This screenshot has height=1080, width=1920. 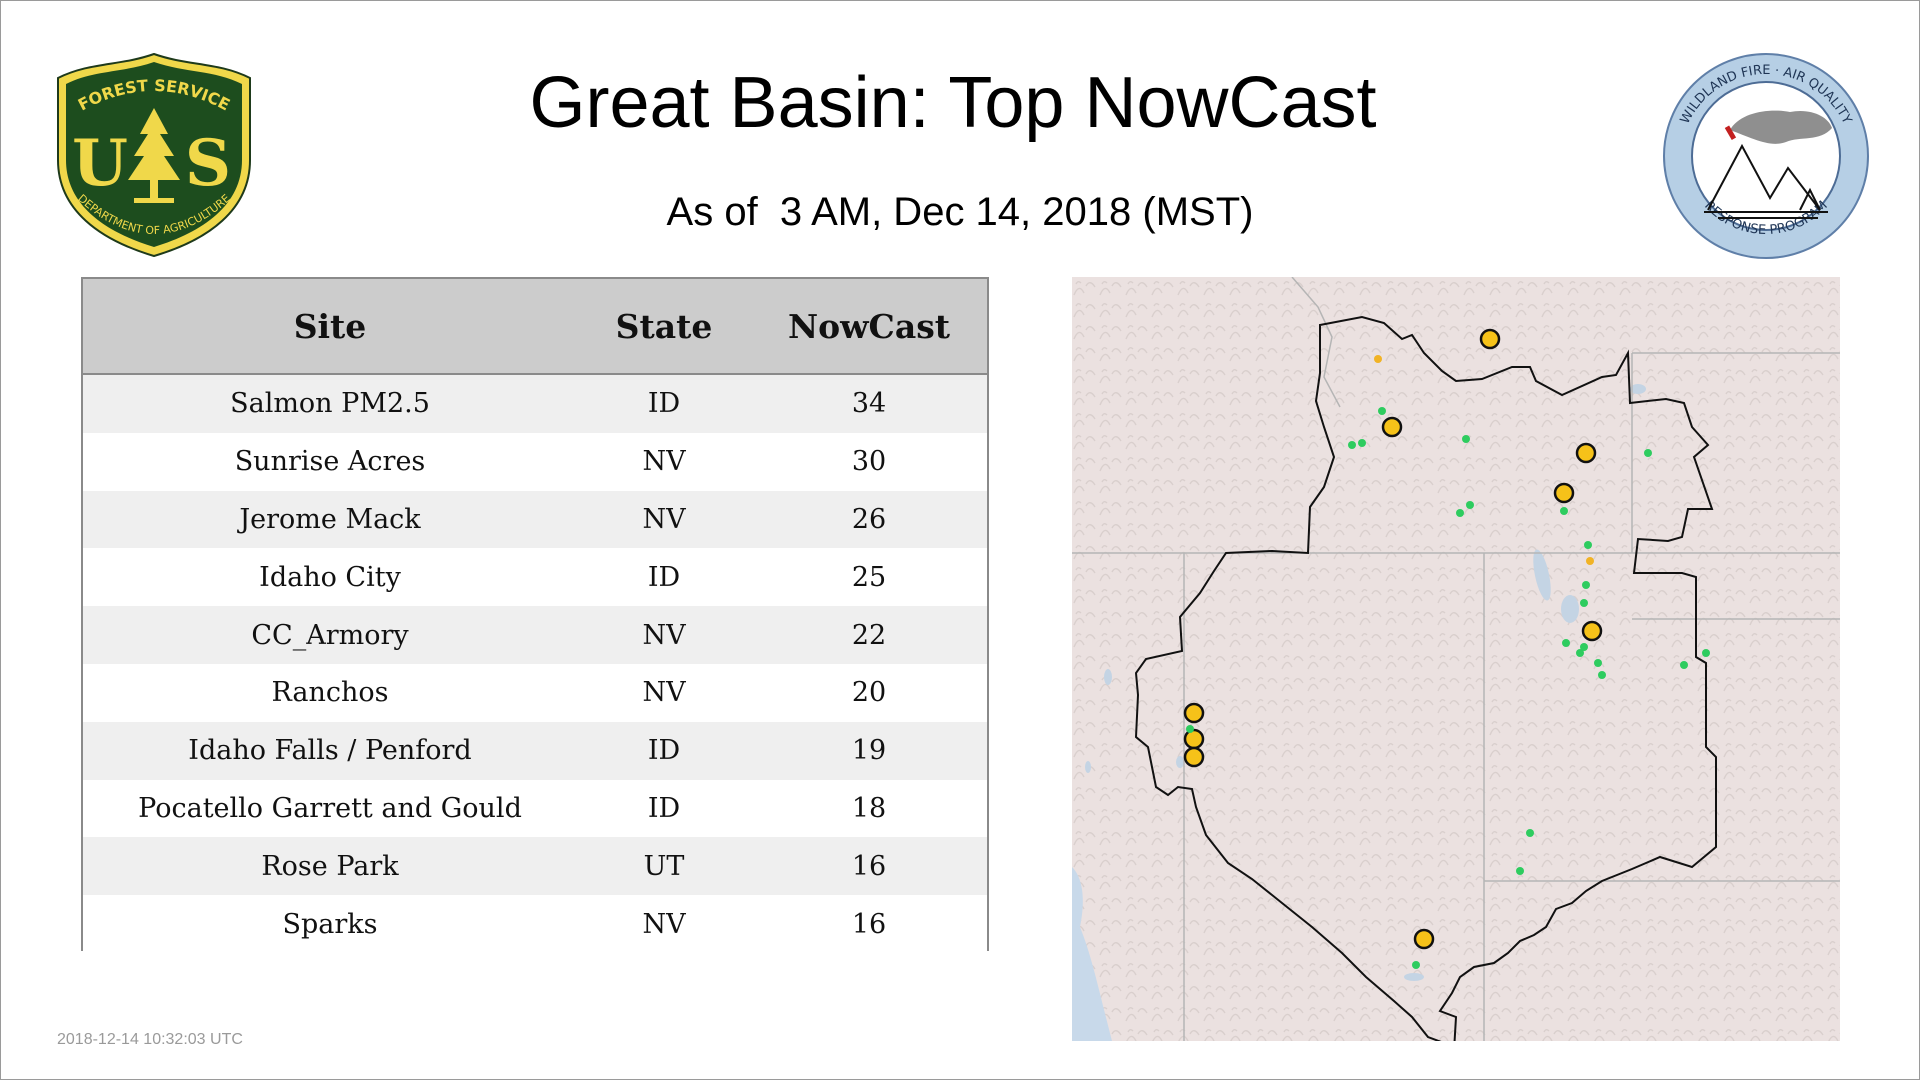 I want to click on cell-site: Pocatello Garrett and Gould, so click(x=330, y=808).